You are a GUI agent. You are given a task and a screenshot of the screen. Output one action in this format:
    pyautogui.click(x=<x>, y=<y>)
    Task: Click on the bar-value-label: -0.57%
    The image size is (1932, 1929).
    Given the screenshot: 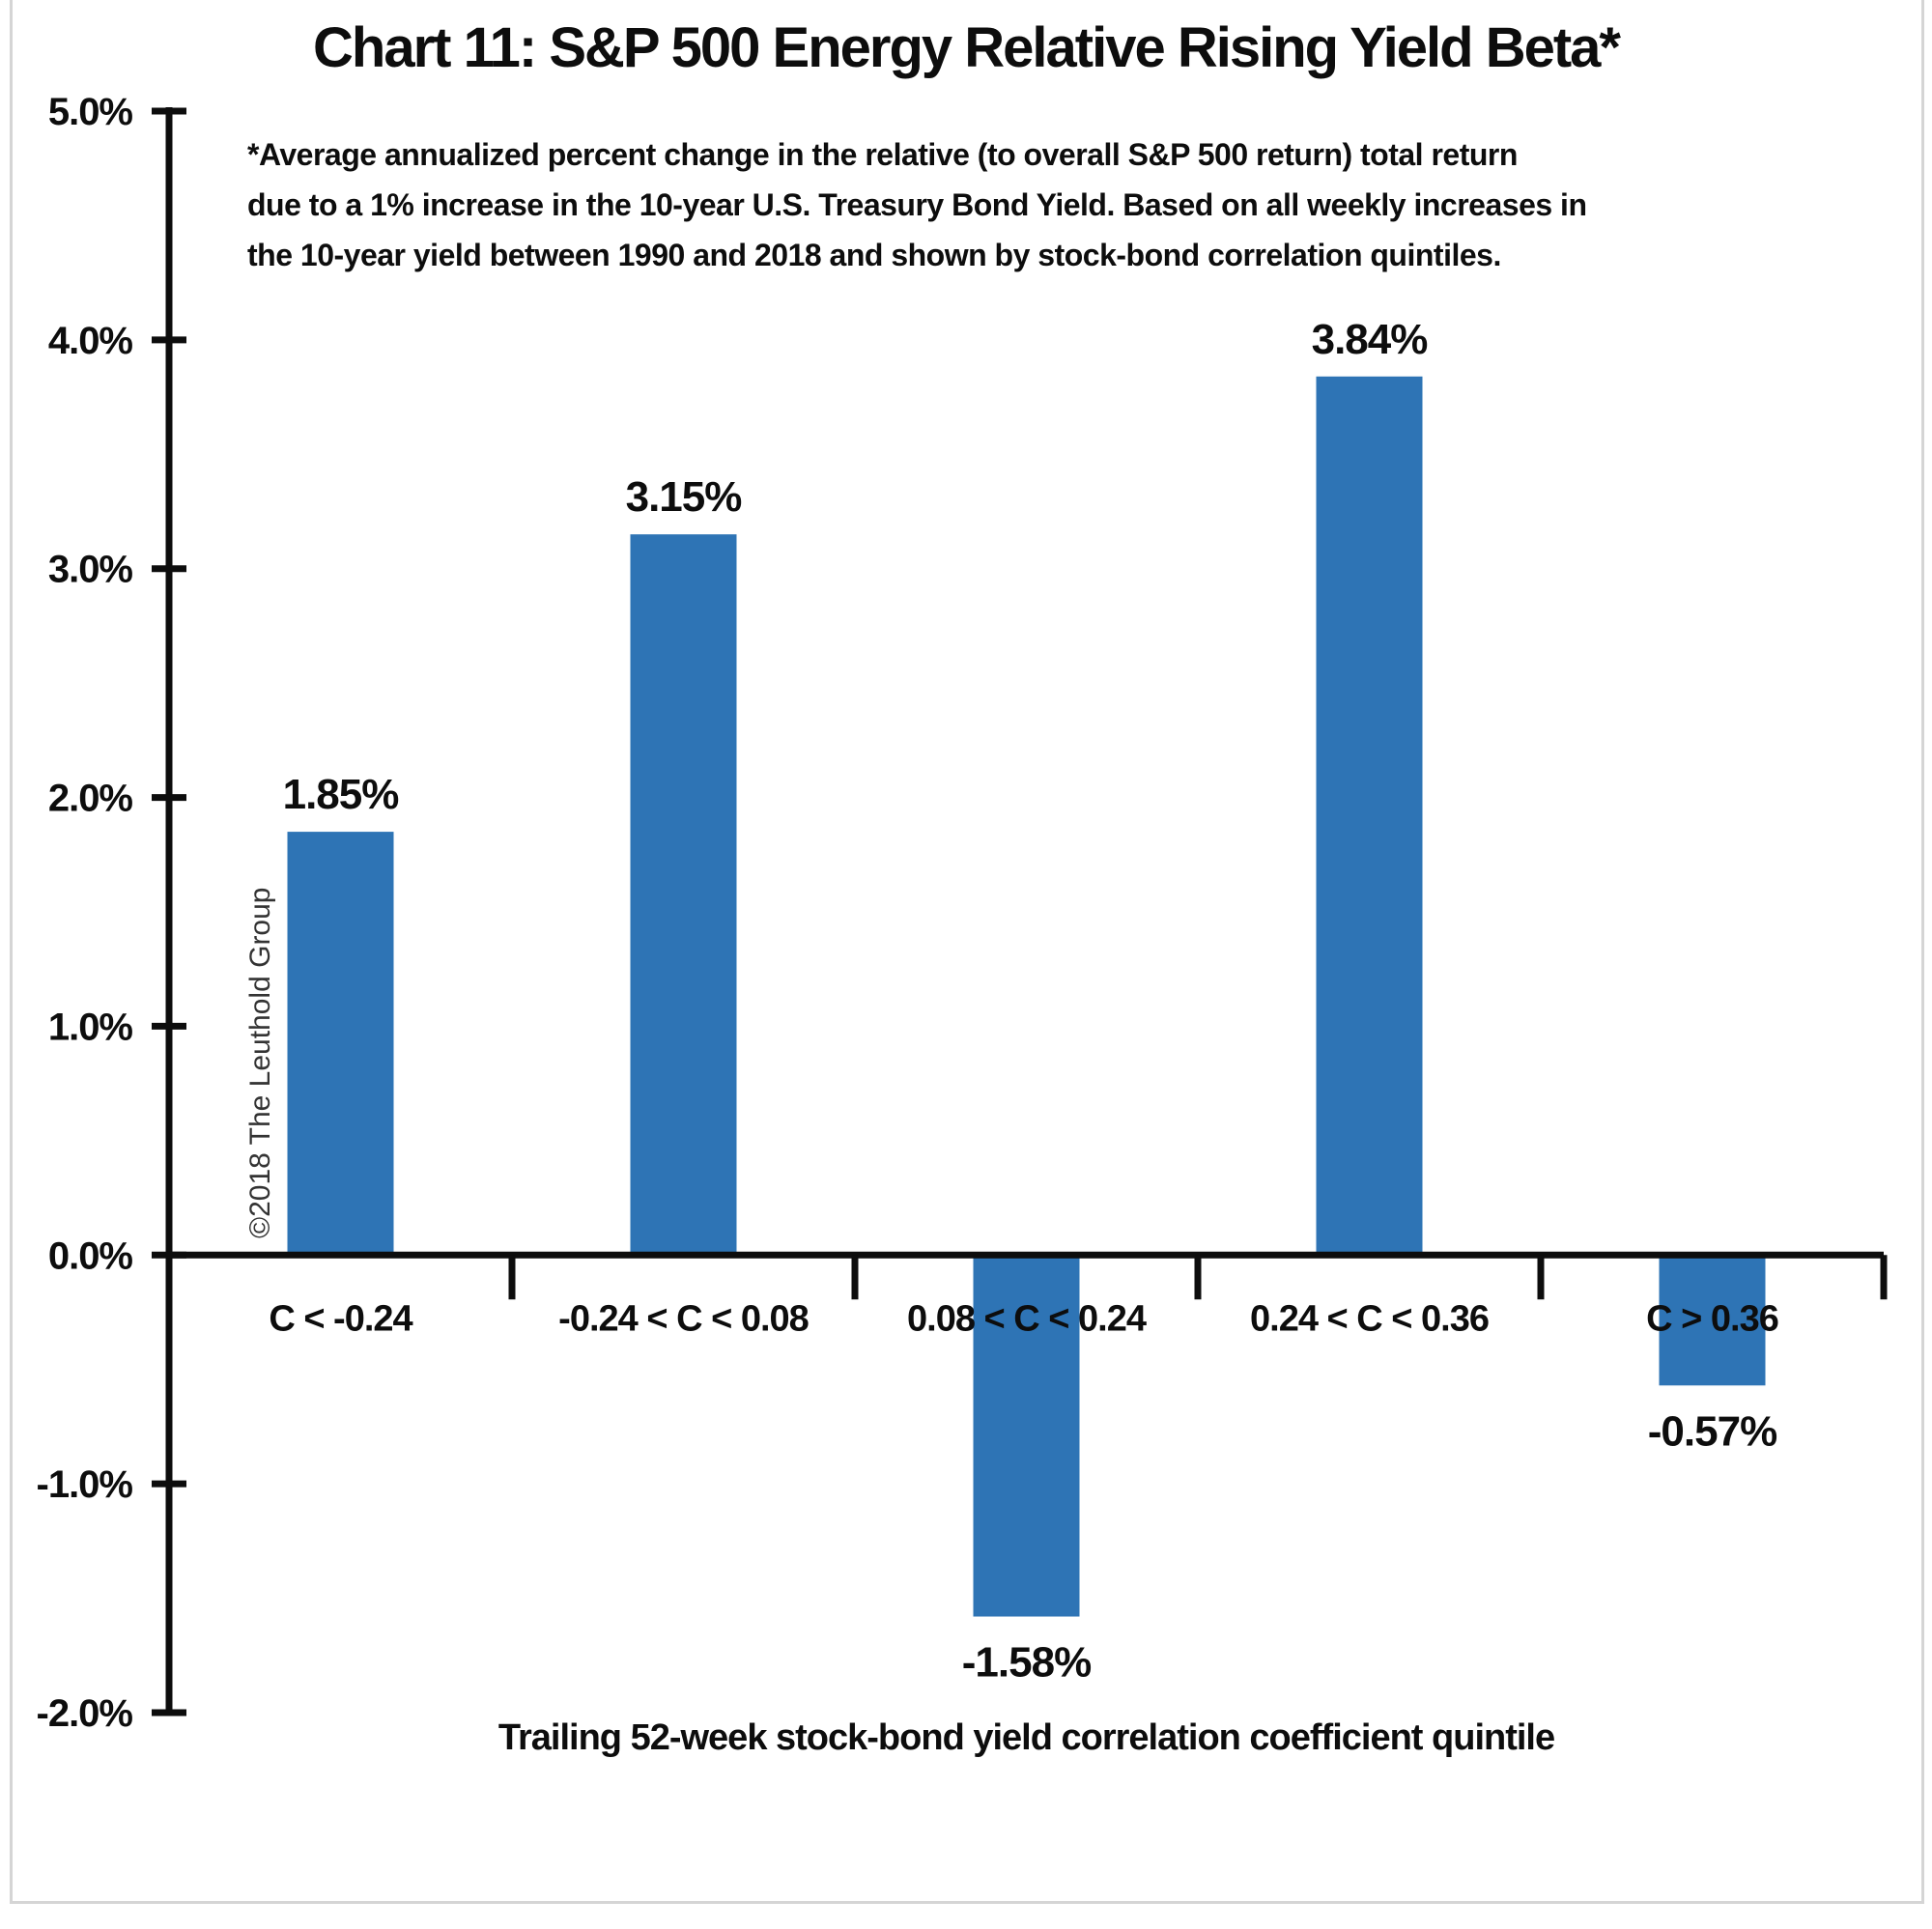 What is the action you would take?
    pyautogui.click(x=1712, y=1431)
    